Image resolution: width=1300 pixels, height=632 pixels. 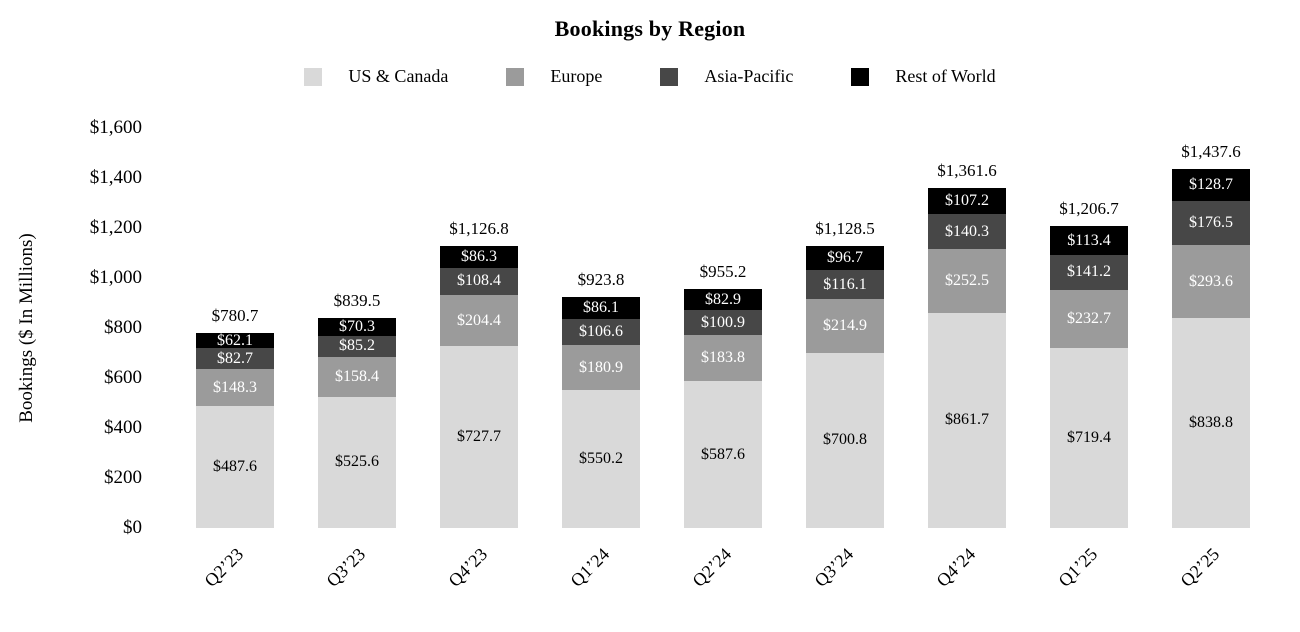 I want to click on x-tick-label: Q4’23, so click(x=468, y=567).